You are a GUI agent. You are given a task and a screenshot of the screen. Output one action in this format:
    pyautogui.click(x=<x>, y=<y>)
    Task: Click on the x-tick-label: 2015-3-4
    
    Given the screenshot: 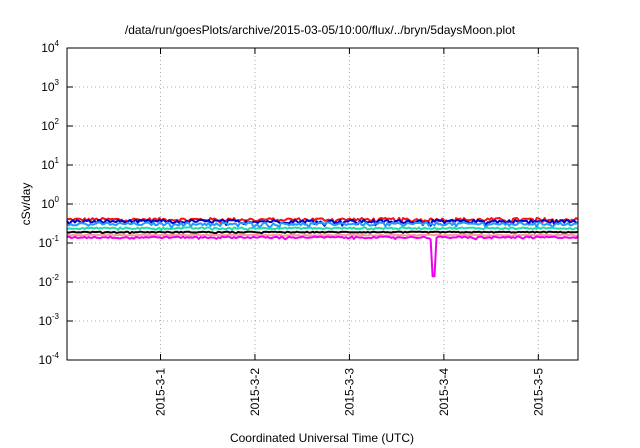 What is the action you would take?
    pyautogui.click(x=444, y=392)
    